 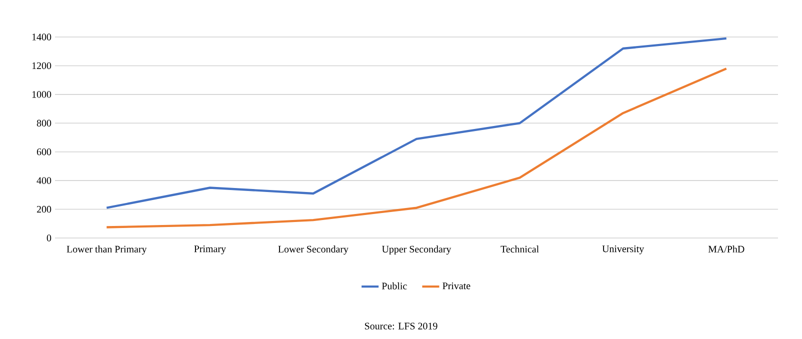 What do you see at coordinates (394, 286) in the screenshot?
I see `legend-label: Public` at bounding box center [394, 286].